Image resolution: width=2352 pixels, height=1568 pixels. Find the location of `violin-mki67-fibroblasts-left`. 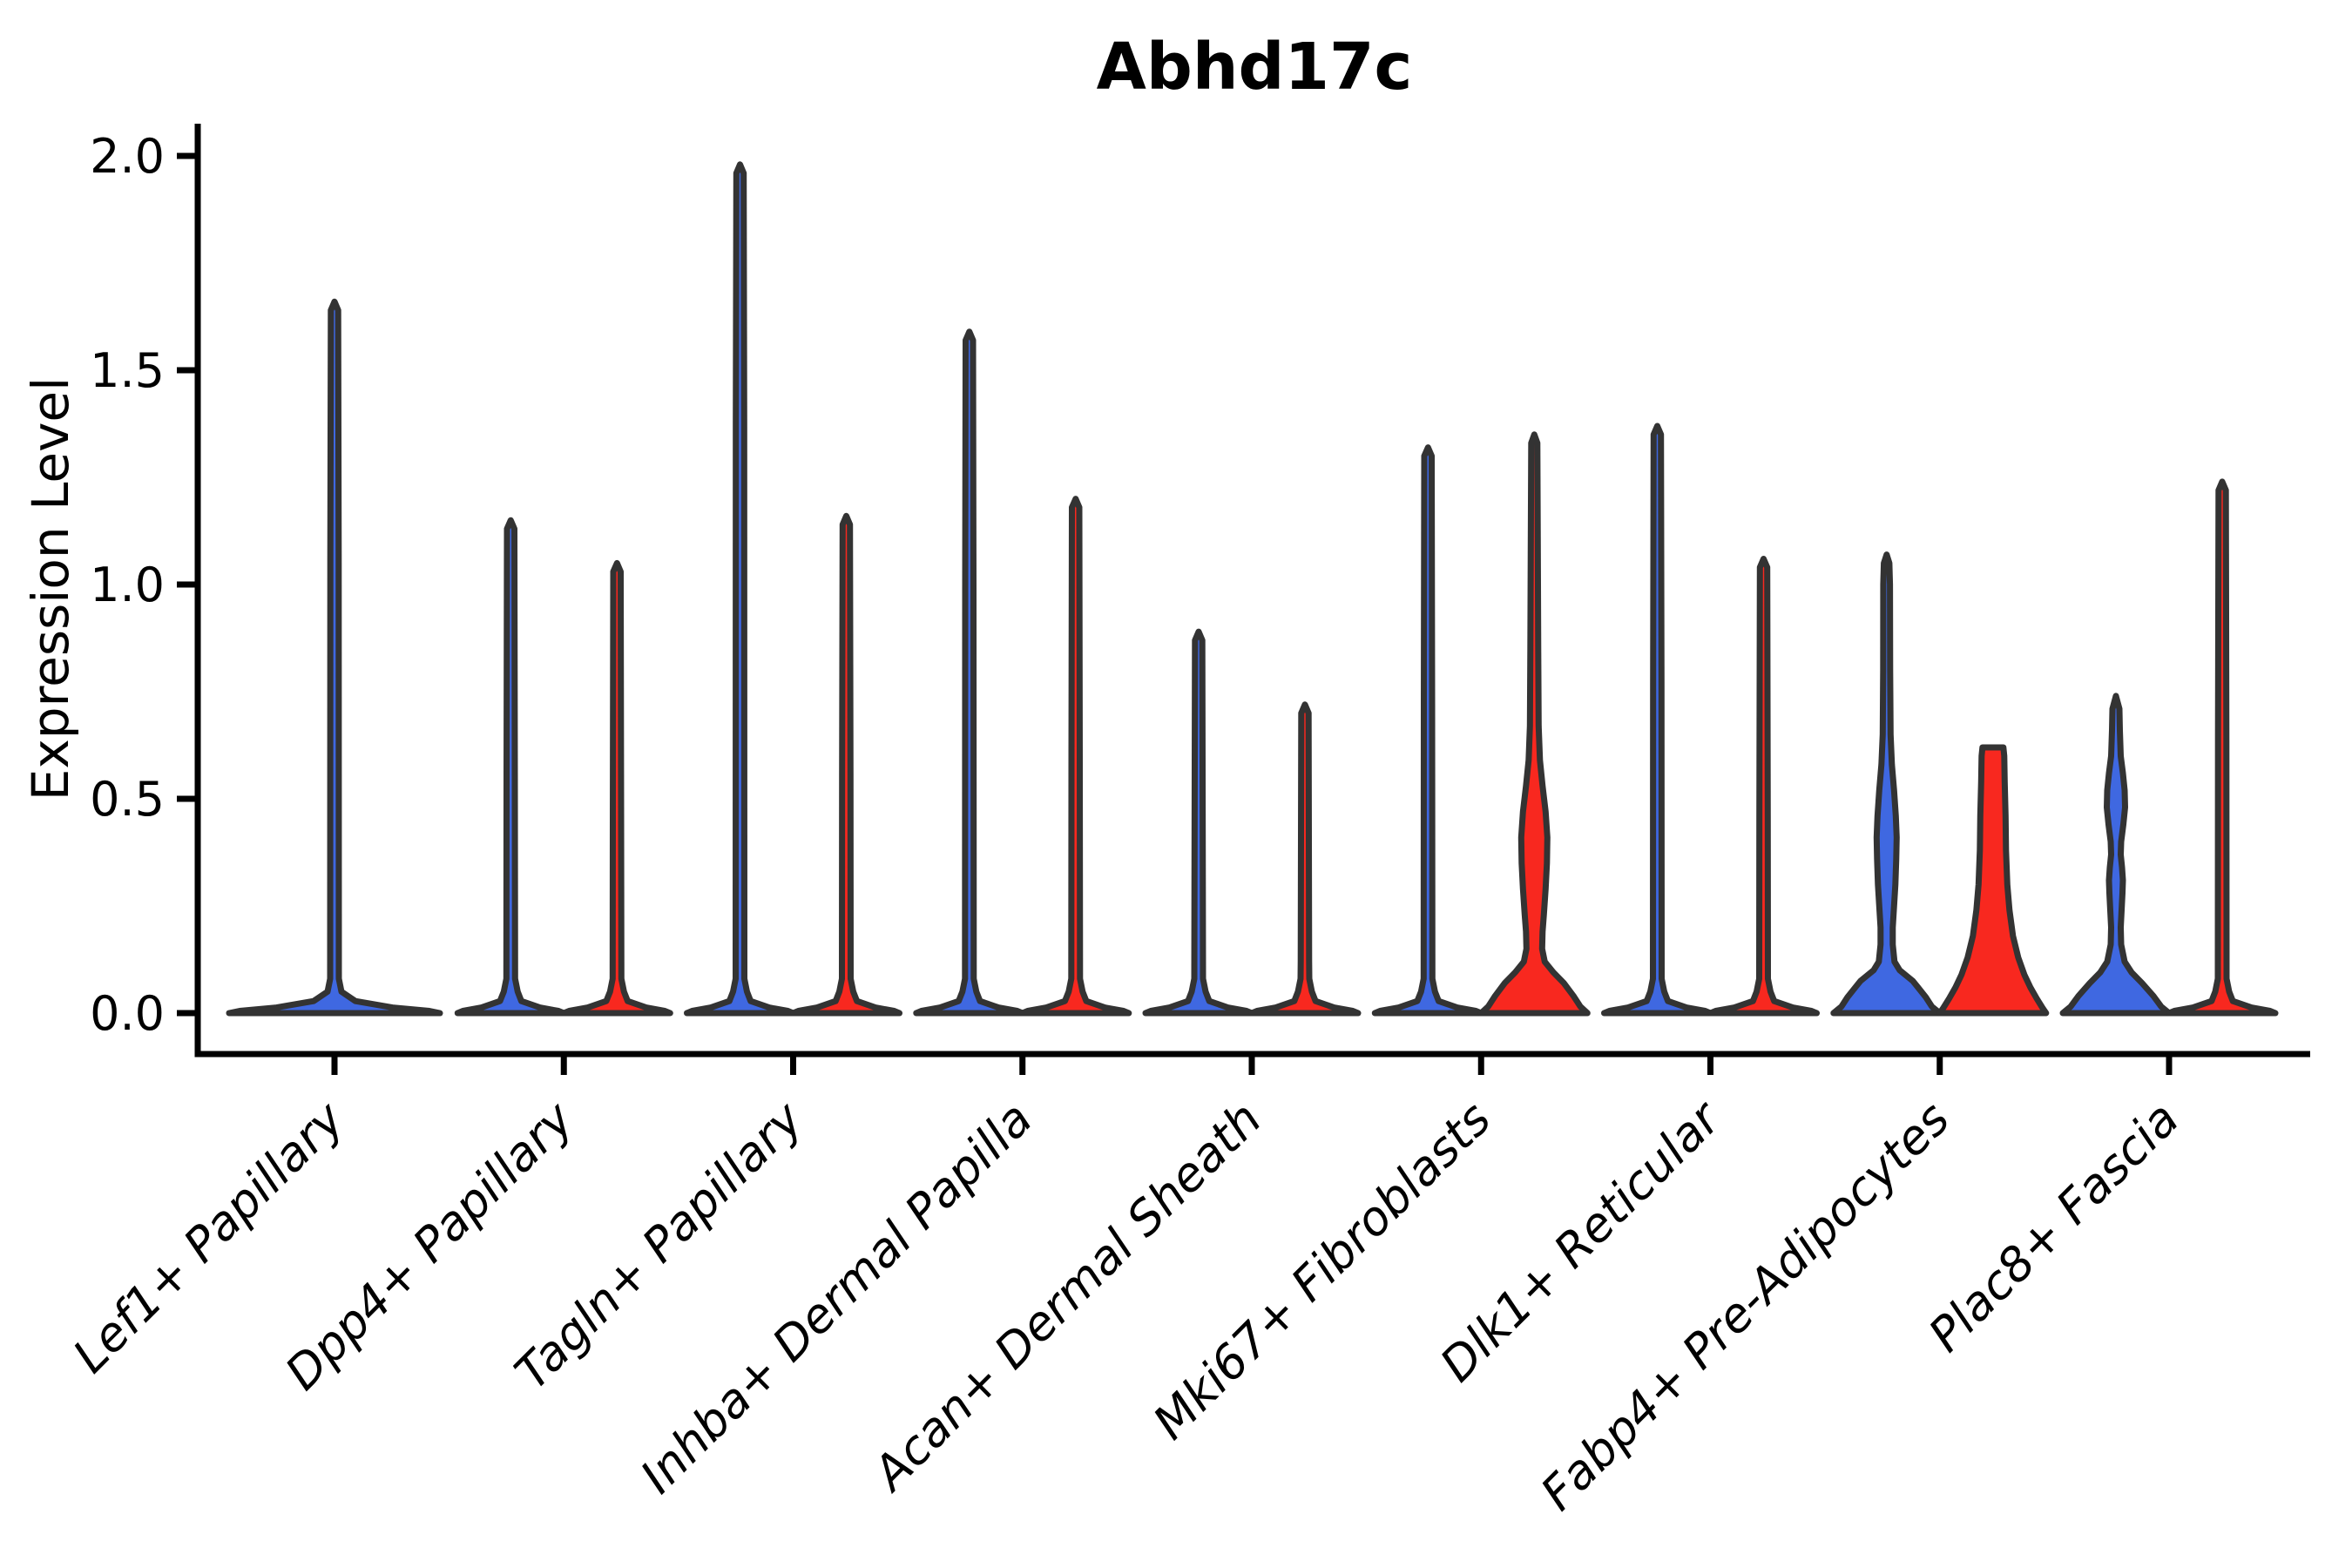

violin-mki67-fibroblasts-left is located at coordinates (1428, 731).